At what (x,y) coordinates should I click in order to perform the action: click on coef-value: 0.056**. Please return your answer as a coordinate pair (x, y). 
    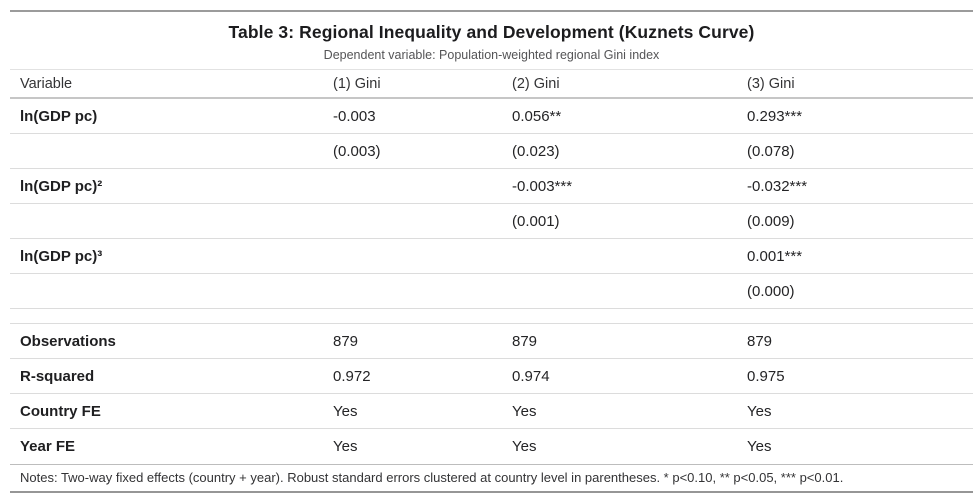
    Looking at the image, I should click on (537, 116).